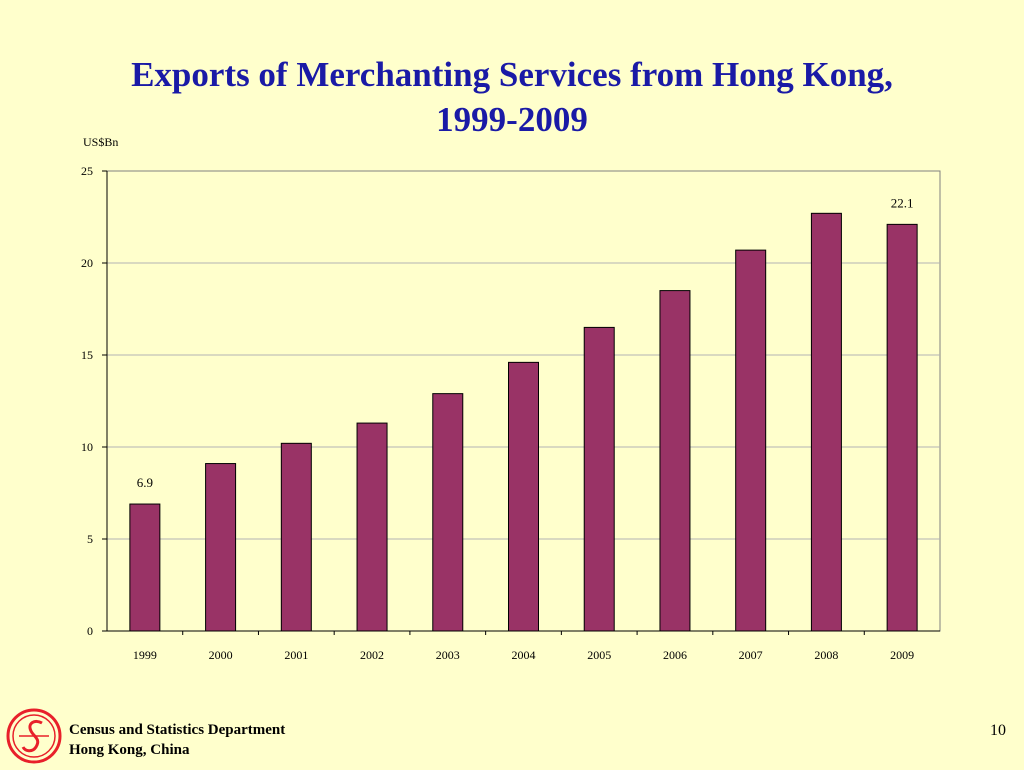 Image resolution: width=1024 pixels, height=770 pixels. Describe the element at coordinates (129, 750) in the screenshot. I see `org-line-2: Hong Kong, China` at that location.